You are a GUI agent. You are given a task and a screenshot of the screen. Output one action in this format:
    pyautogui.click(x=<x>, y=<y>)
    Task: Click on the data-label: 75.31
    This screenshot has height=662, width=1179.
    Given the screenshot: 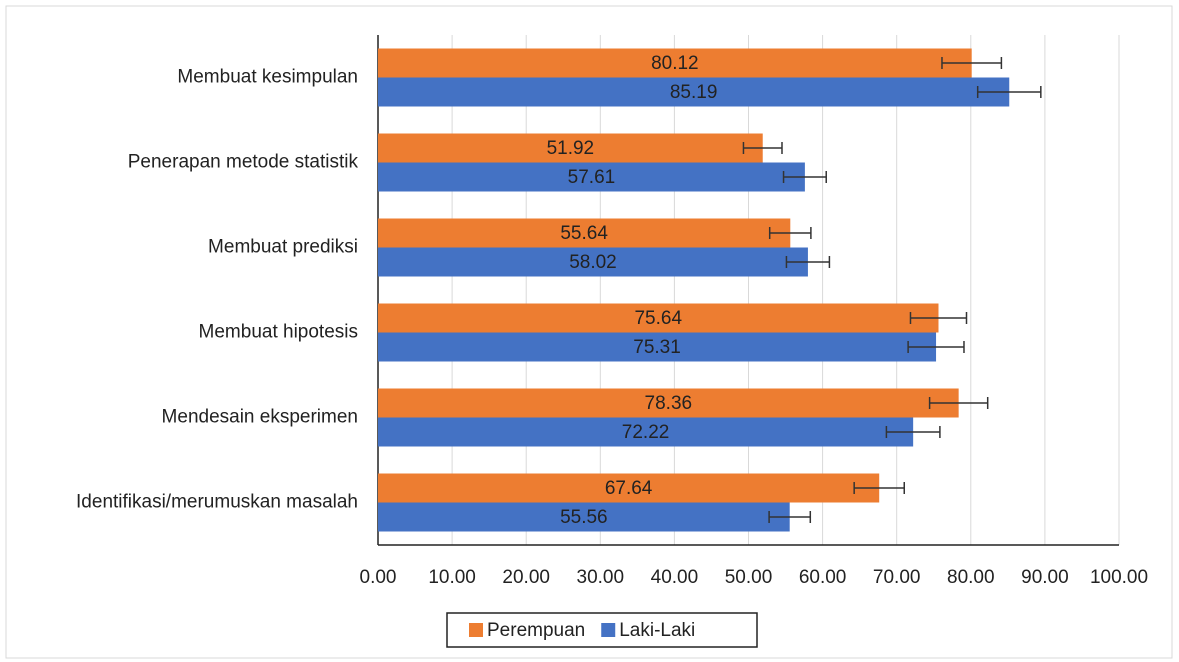 What is the action you would take?
    pyautogui.click(x=657, y=347)
    